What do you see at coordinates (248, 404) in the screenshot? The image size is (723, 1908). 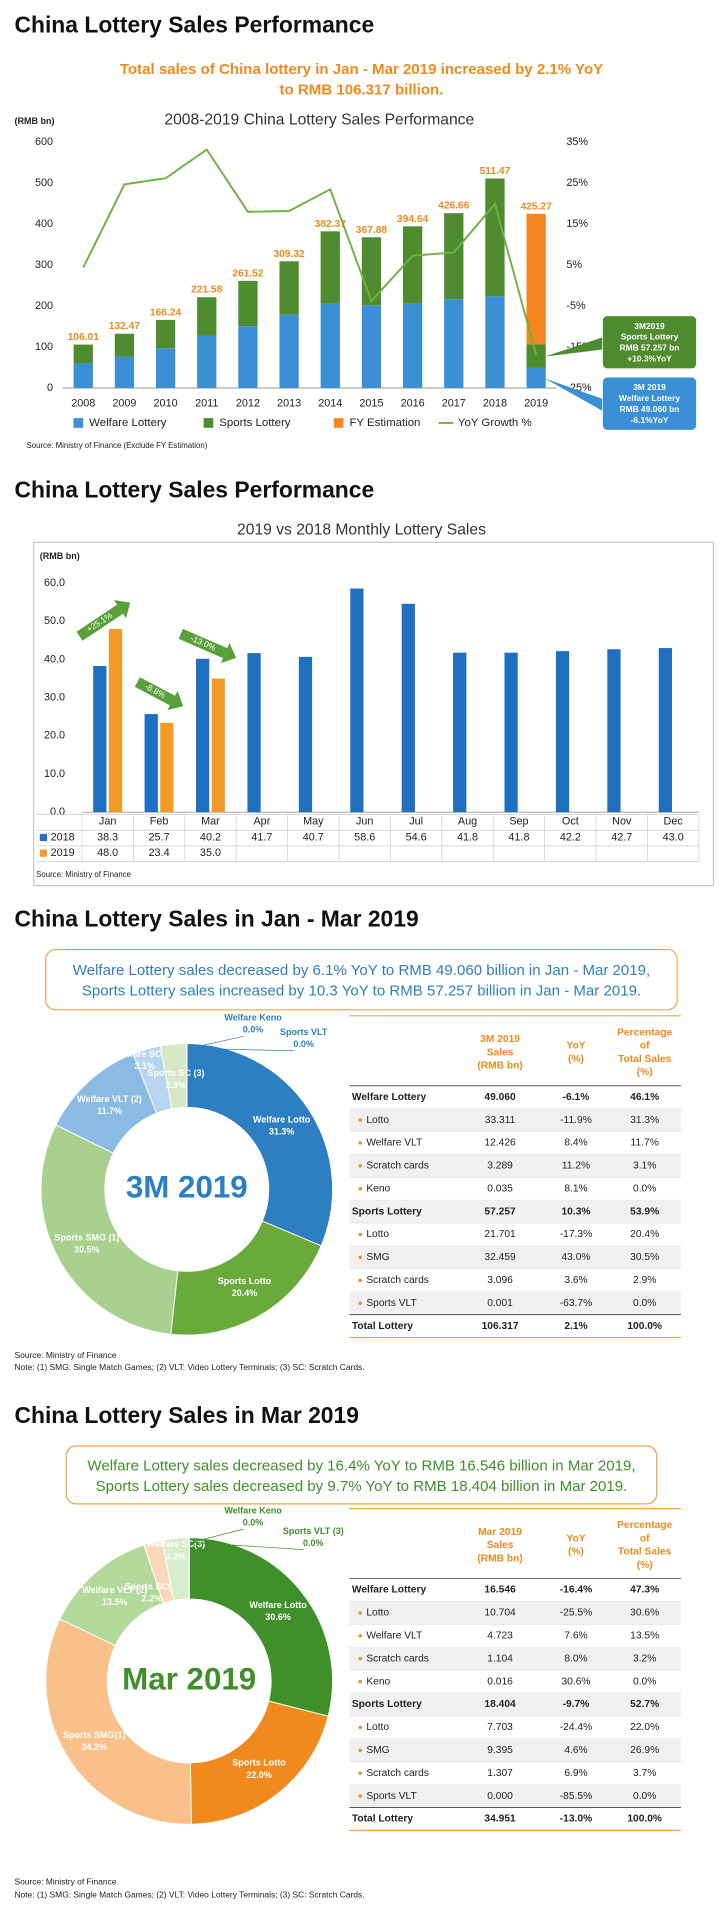 I see `x-tick-label: 2012` at bounding box center [248, 404].